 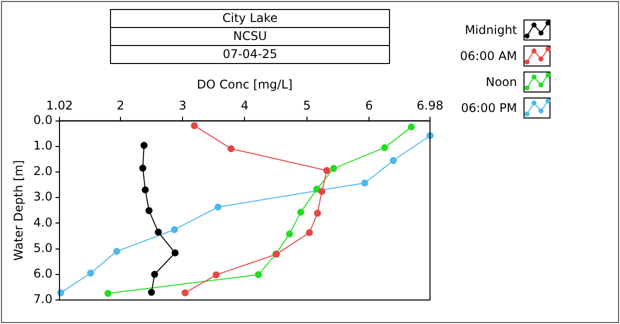 I want to click on legend-label: Midnight, so click(x=490, y=30).